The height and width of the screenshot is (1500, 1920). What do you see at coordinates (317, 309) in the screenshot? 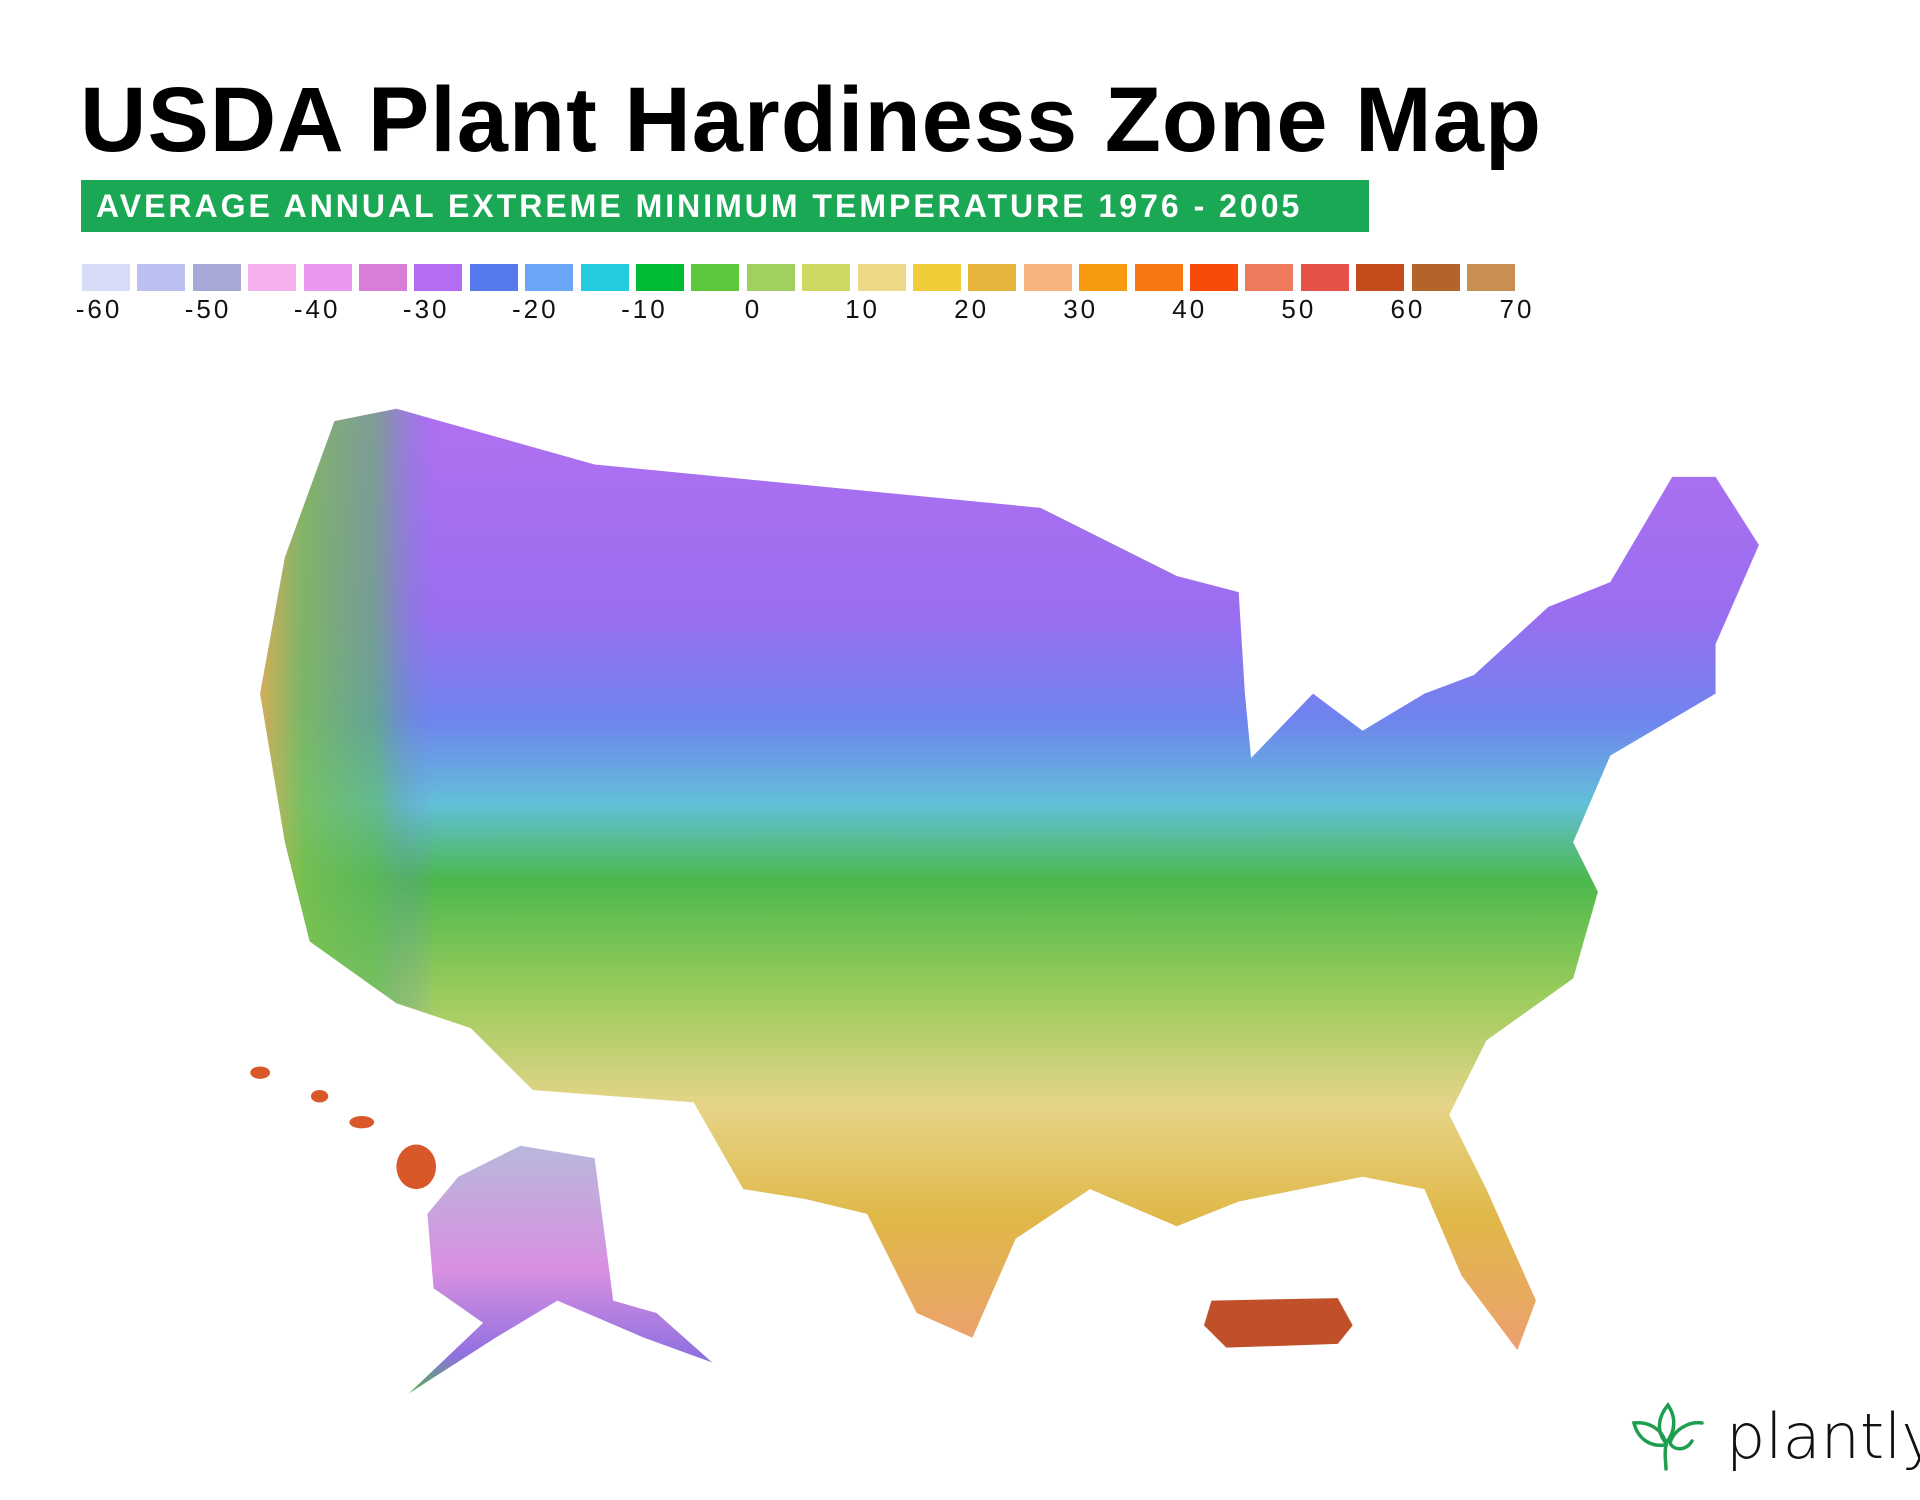
I see `legend-label: -40` at bounding box center [317, 309].